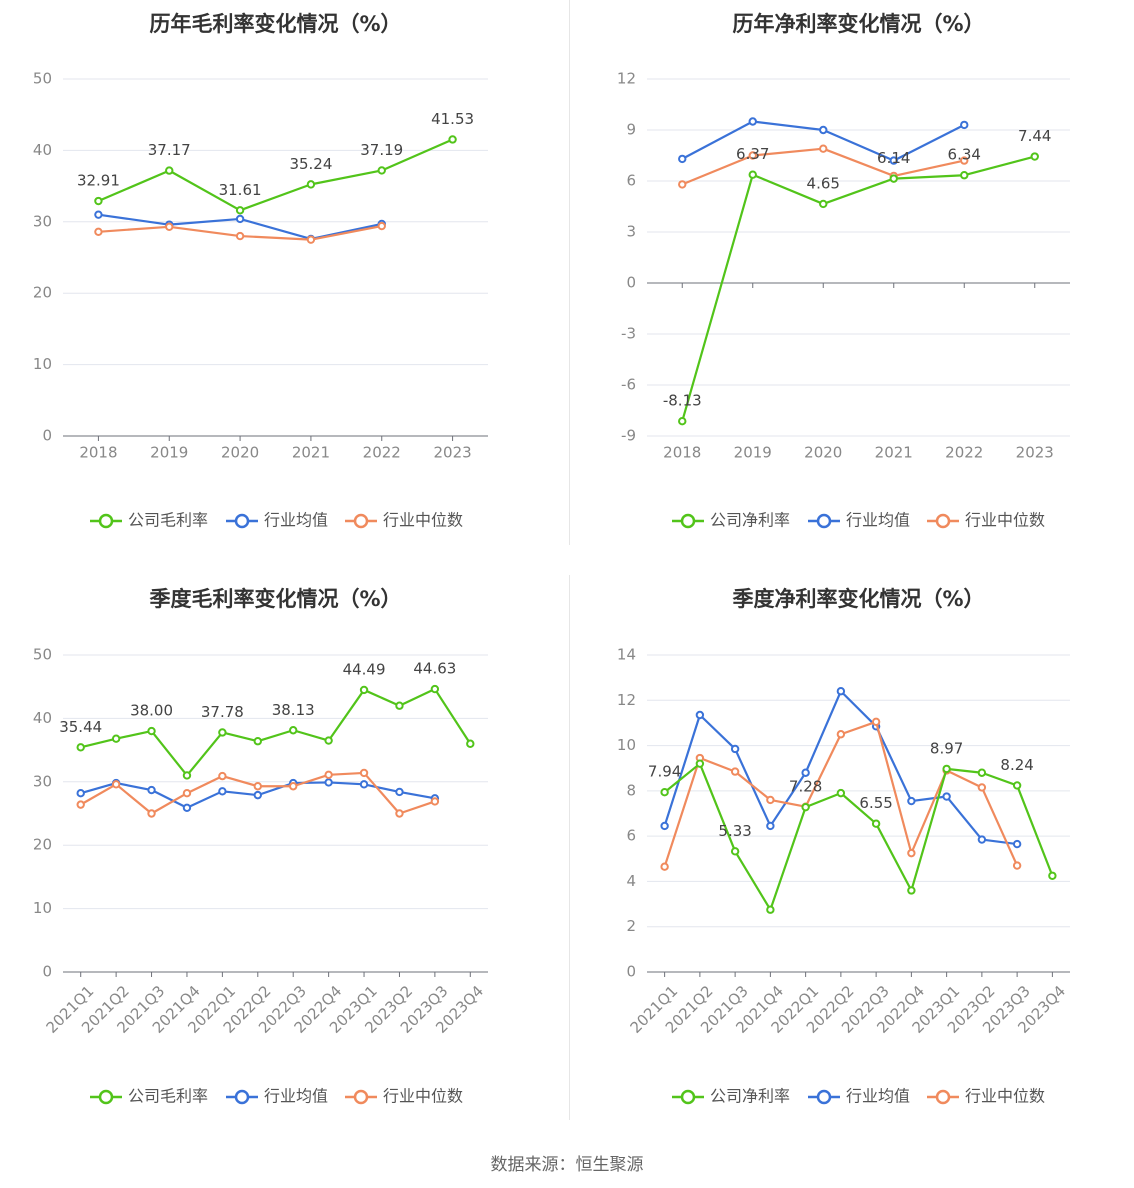 This screenshot has height=1188, width=1134. Describe the element at coordinates (631, 232) in the screenshot. I see `y-tick-label: 3` at that location.